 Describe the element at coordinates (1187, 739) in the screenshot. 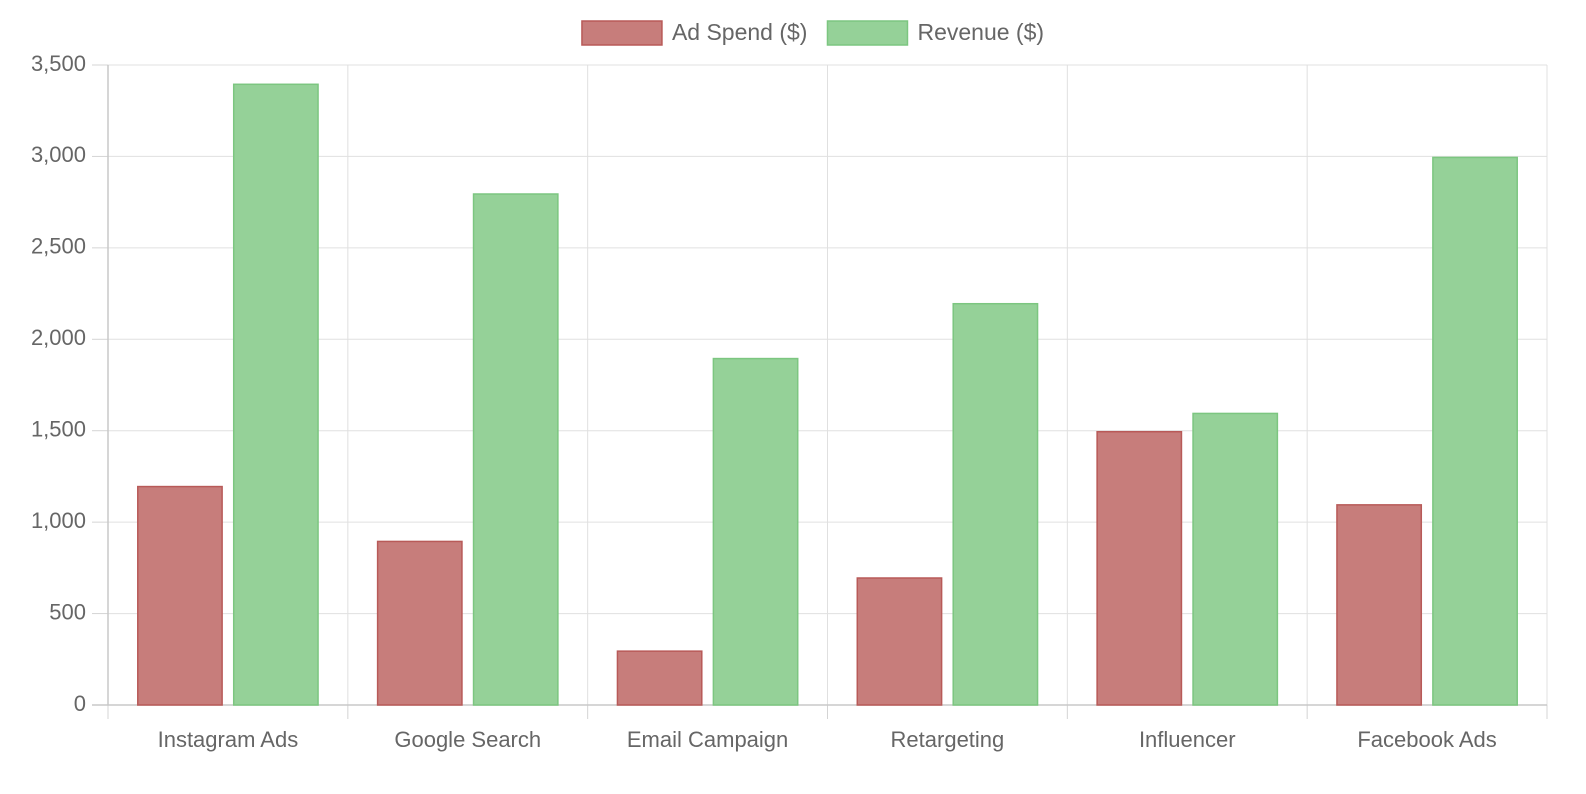

I see `x-tick-label: Influencer` at that location.